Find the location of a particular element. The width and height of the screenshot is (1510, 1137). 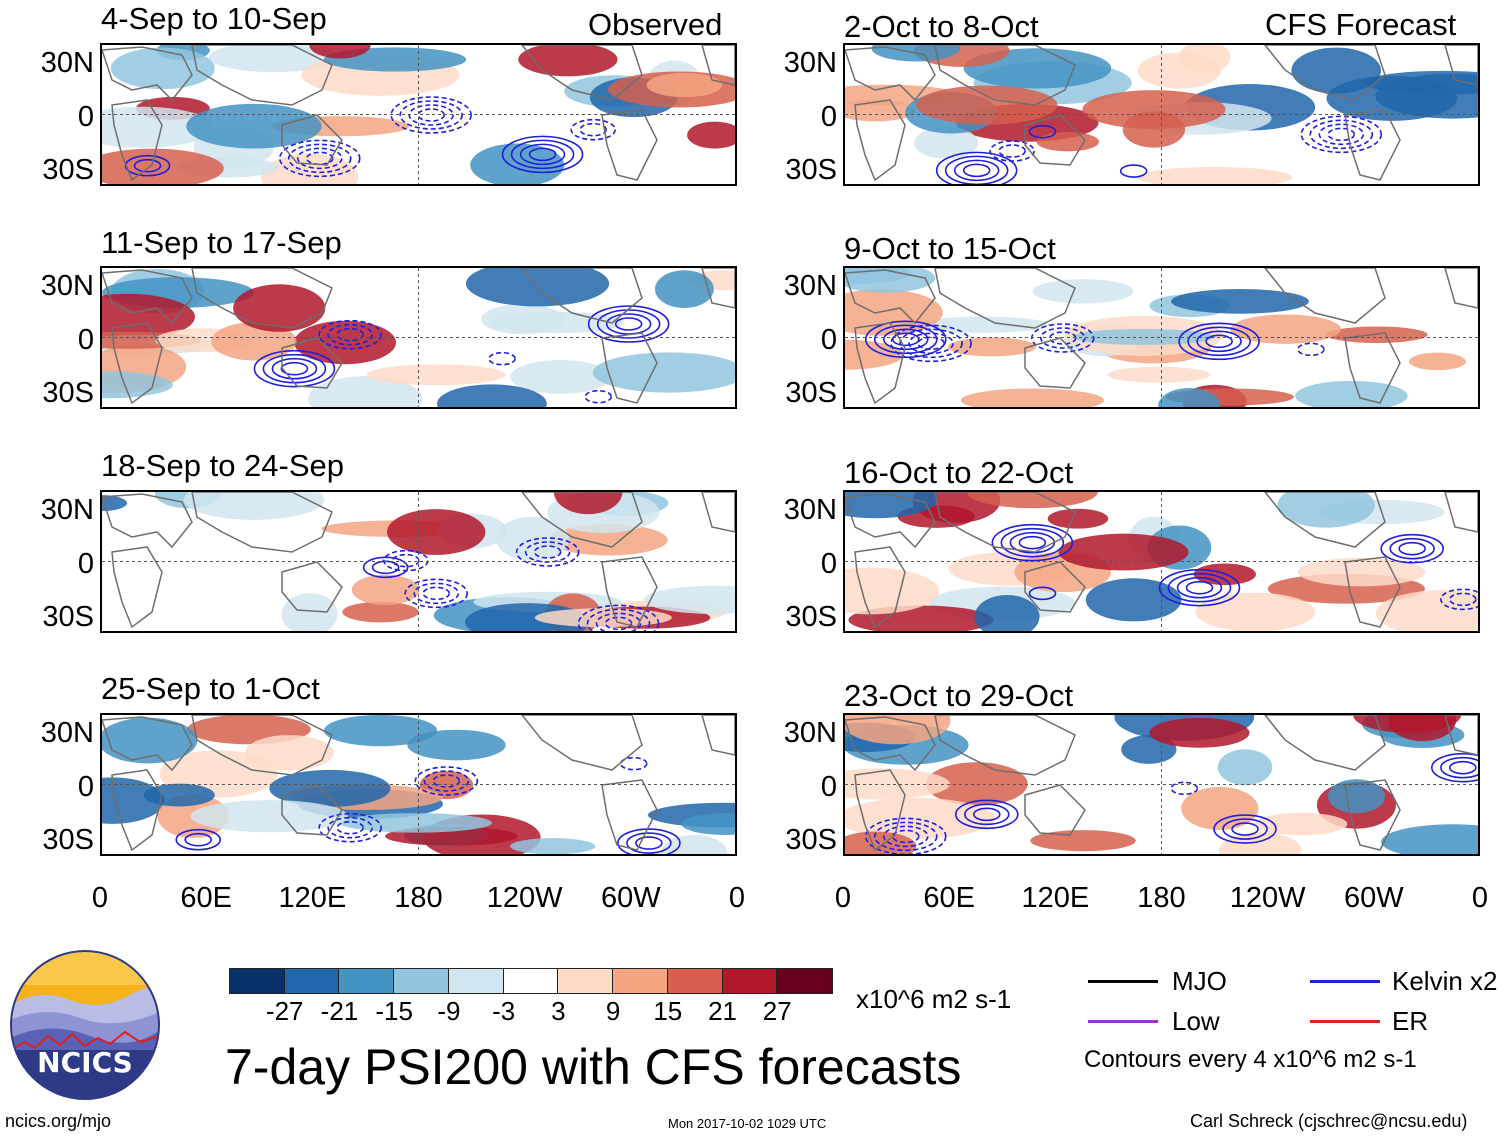

forecast-panel-2-title: 9-Oct to 15-Oct is located at coordinates (950, 248).